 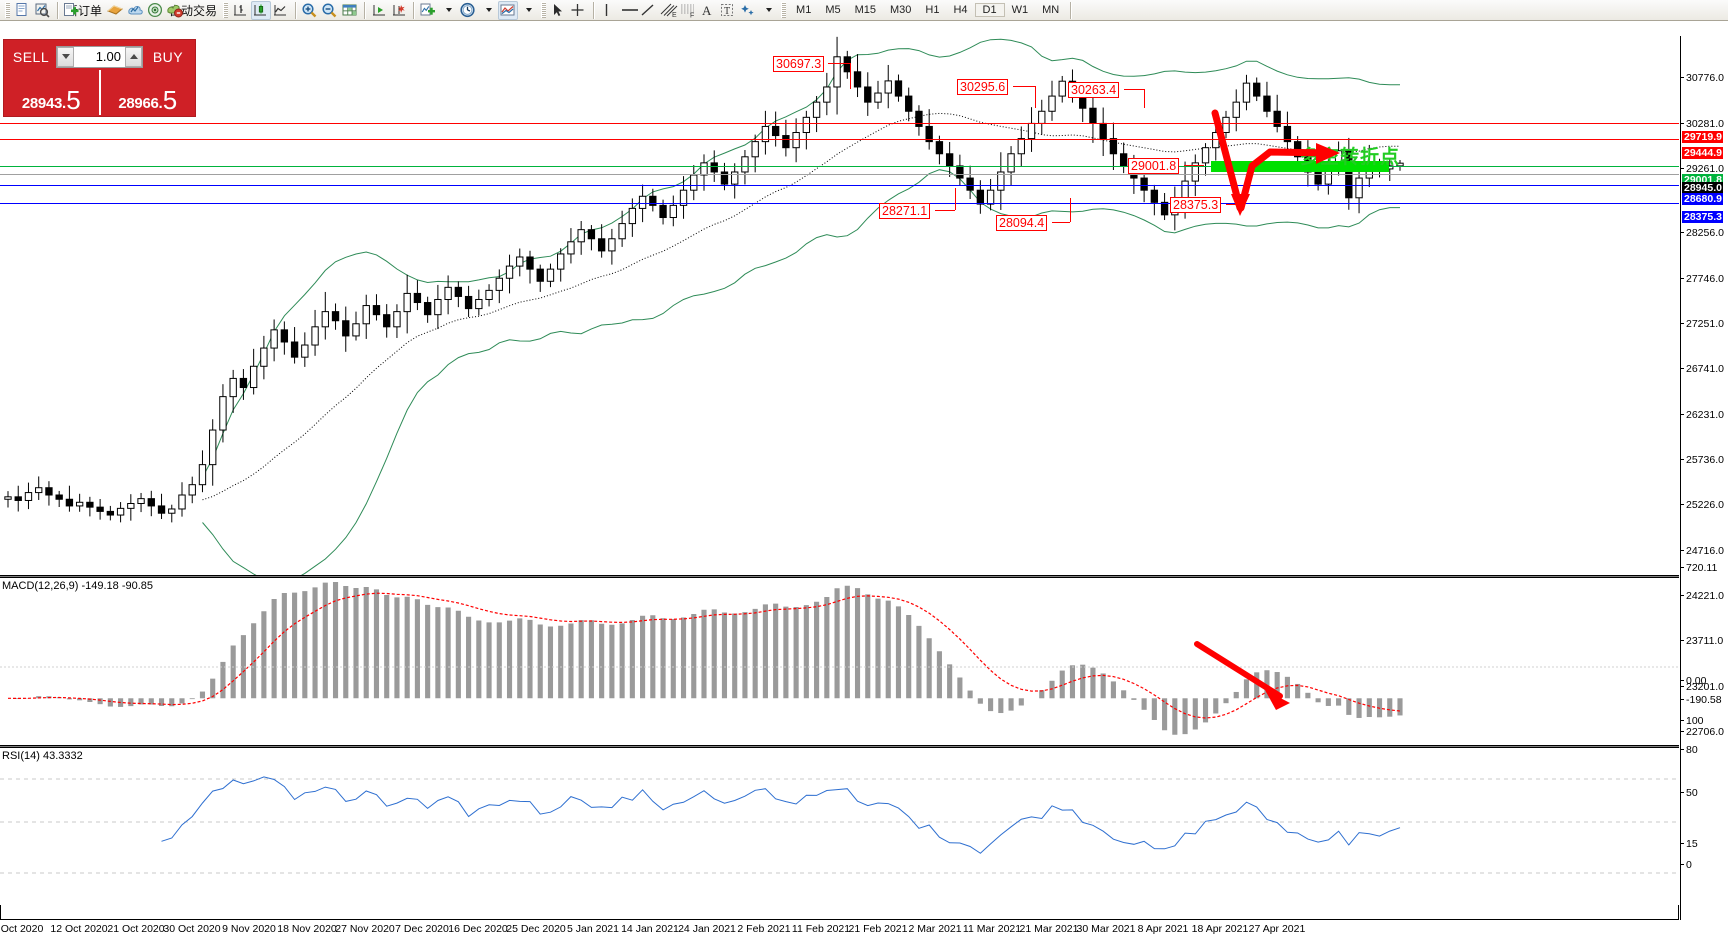 I want to click on buy-button-label: BUY, so click(x=168, y=56).